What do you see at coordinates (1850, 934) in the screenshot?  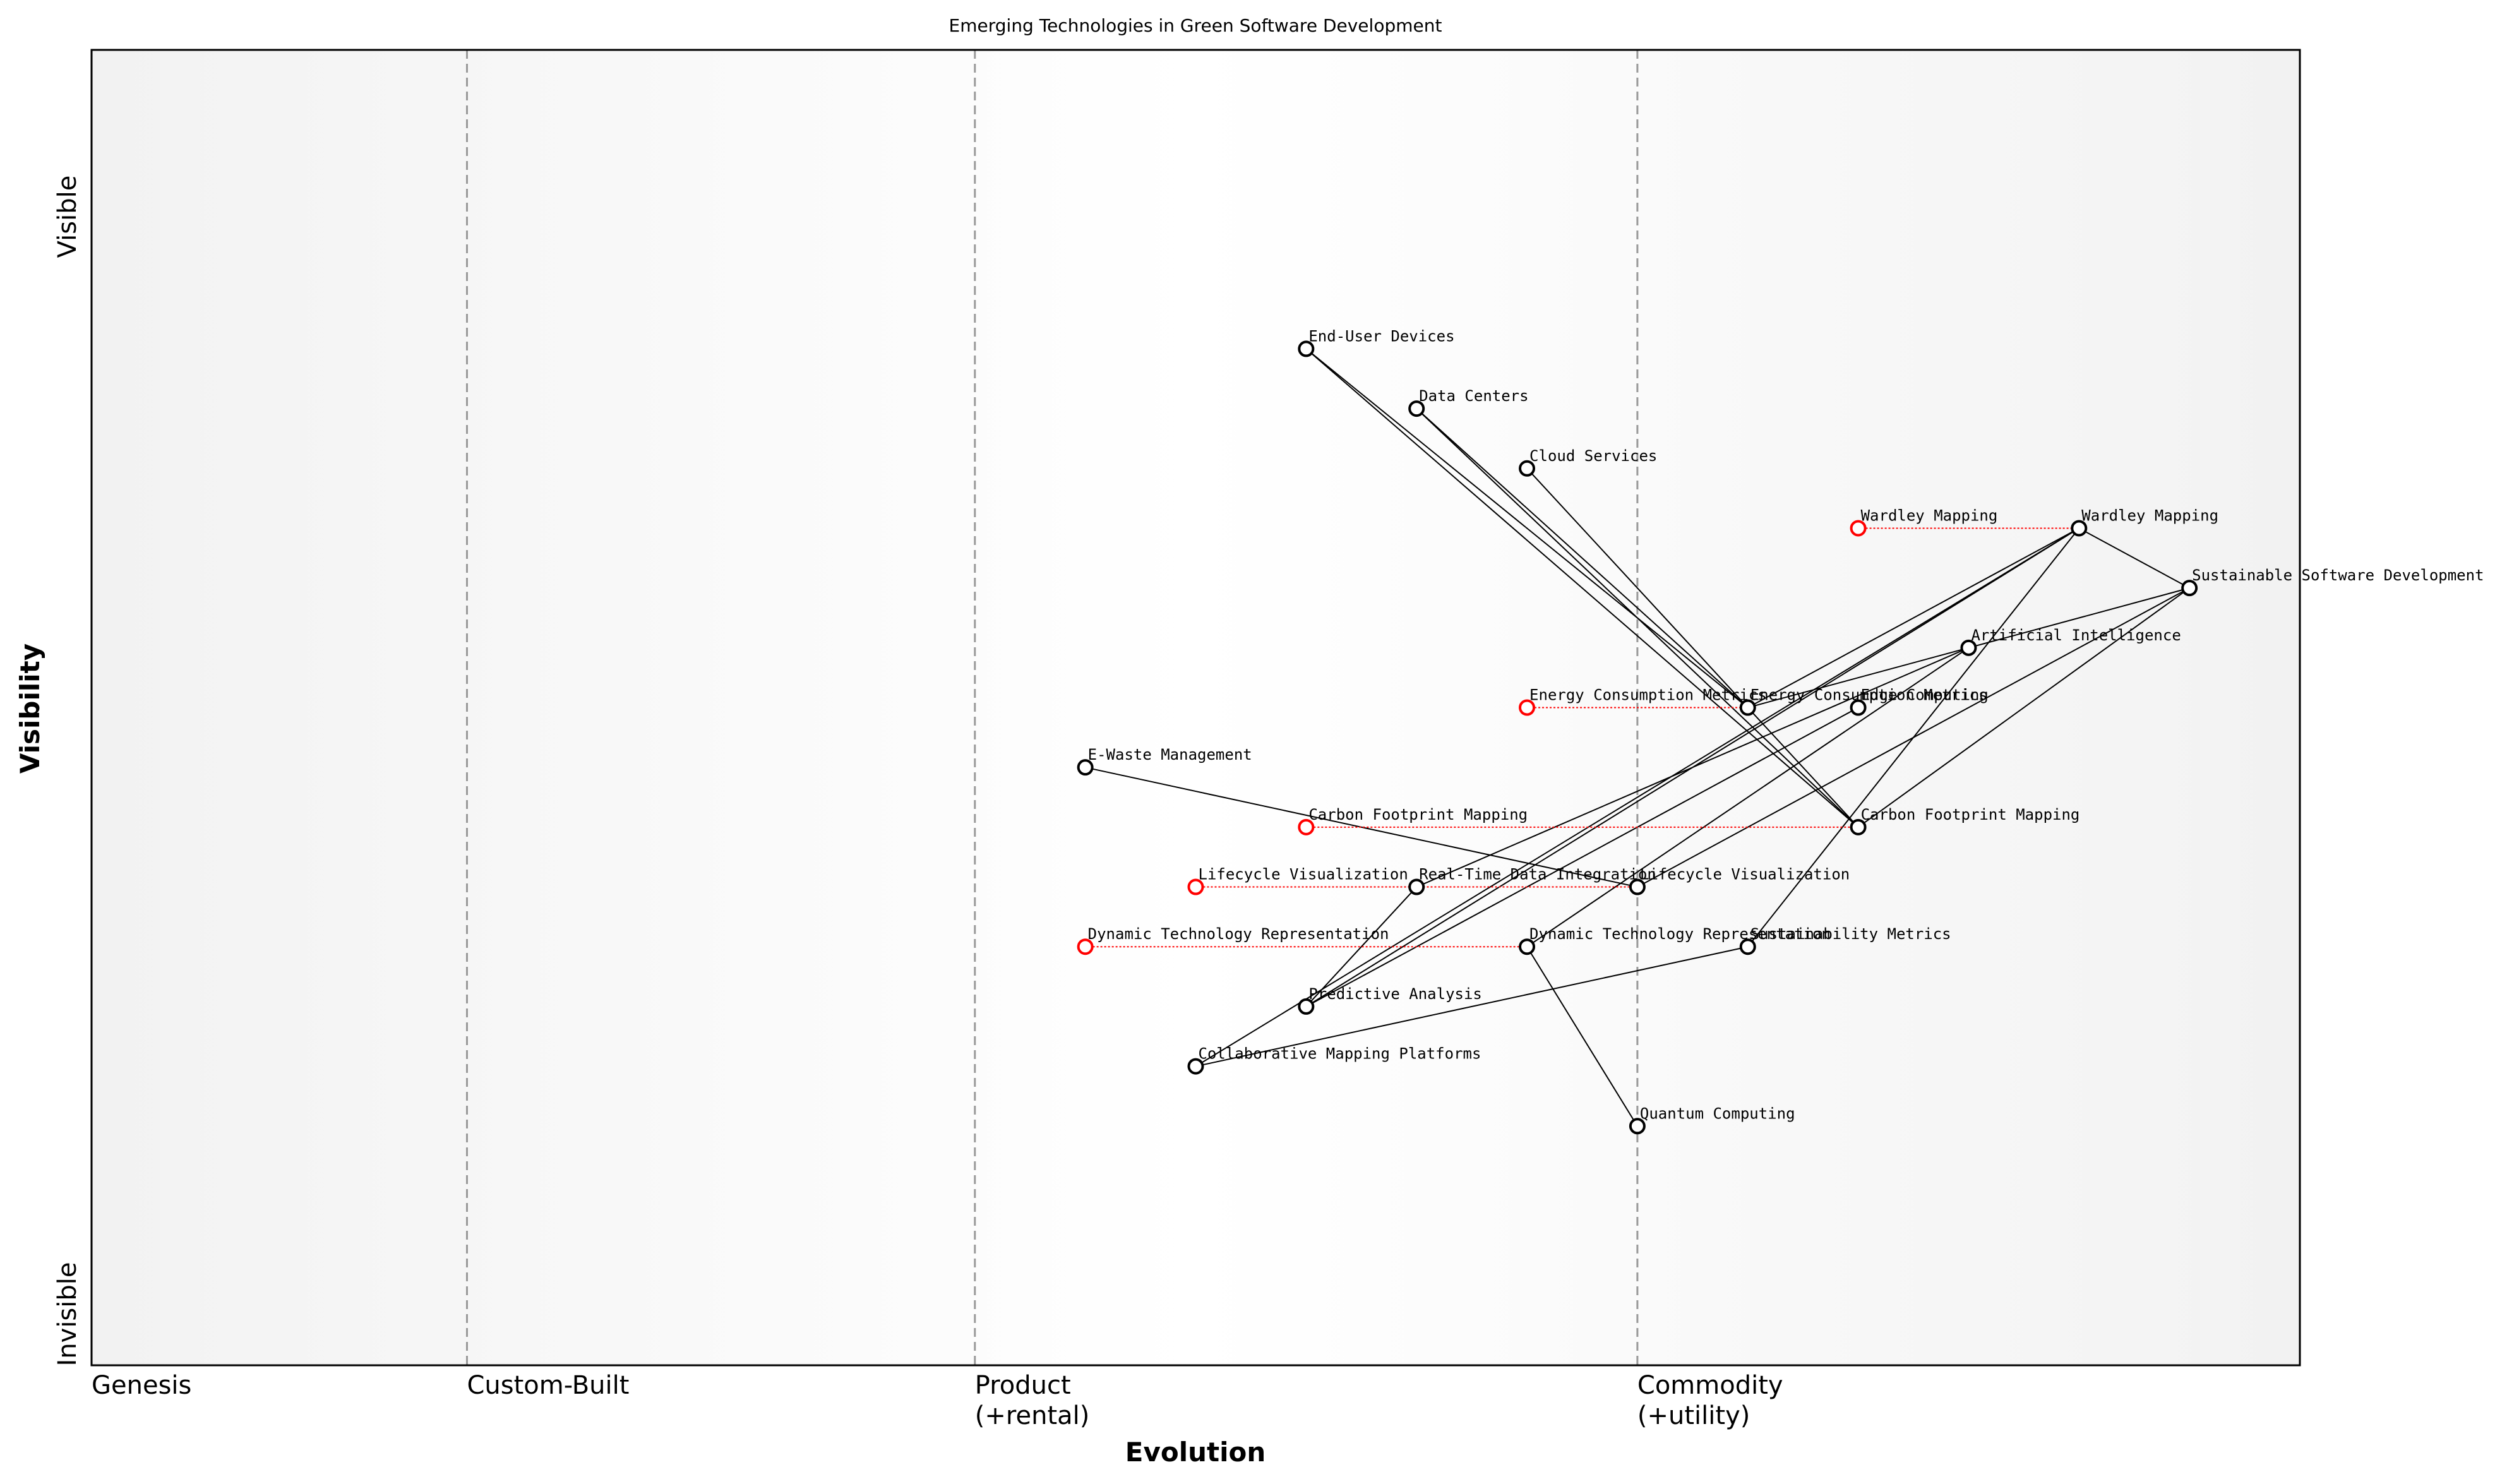 I see `node-label: Sustainability Metrics` at bounding box center [1850, 934].